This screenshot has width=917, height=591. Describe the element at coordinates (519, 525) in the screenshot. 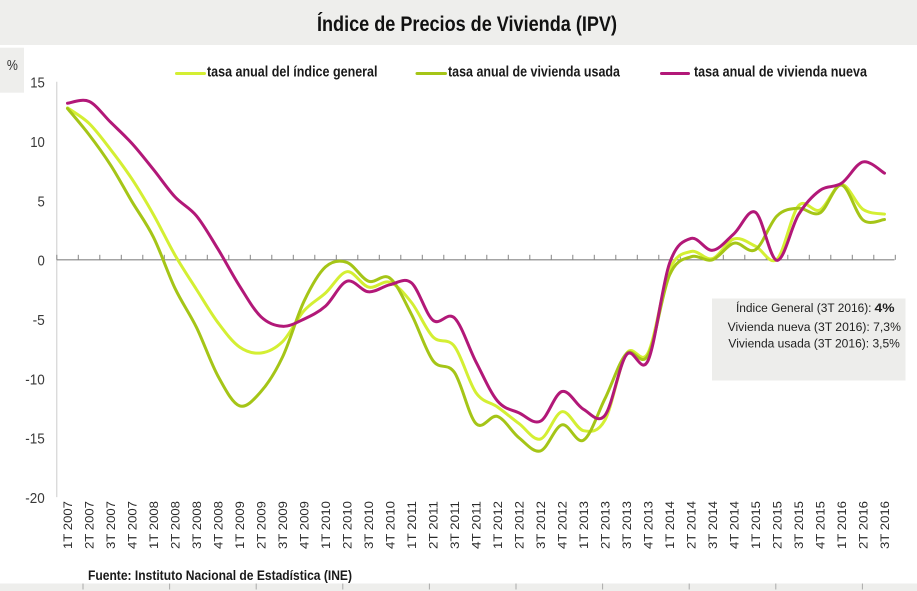

I see `svg-text: 2T 2012` at that location.